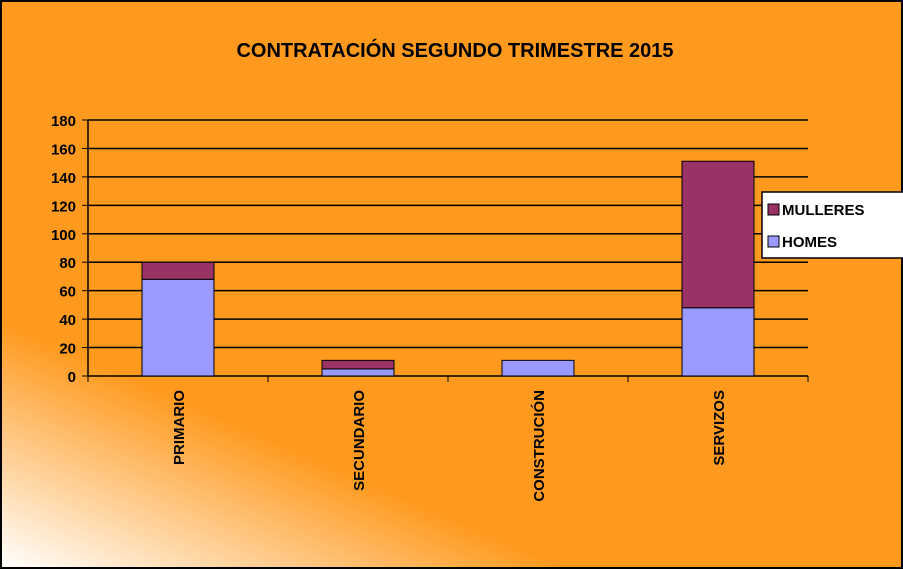 This screenshot has width=903, height=569. I want to click on x-tick-label: PRIMARIO, so click(179, 427).